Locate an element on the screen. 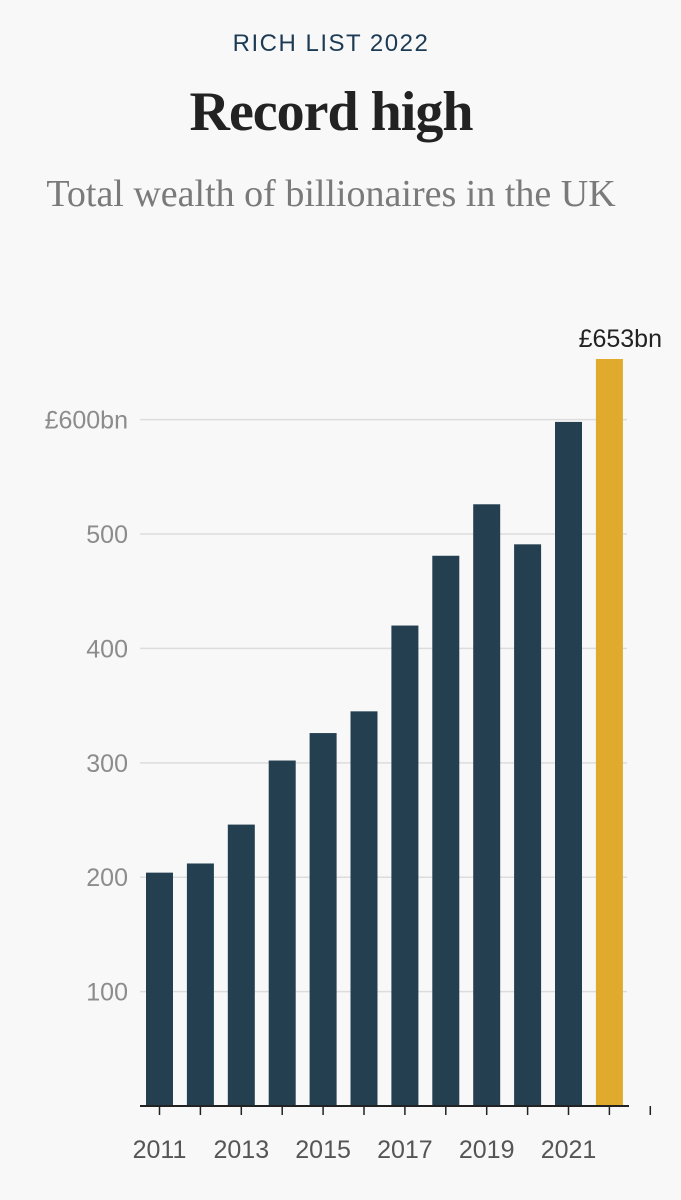 The height and width of the screenshot is (1200, 681). x-tick-label: 2011 is located at coordinates (160, 1150).